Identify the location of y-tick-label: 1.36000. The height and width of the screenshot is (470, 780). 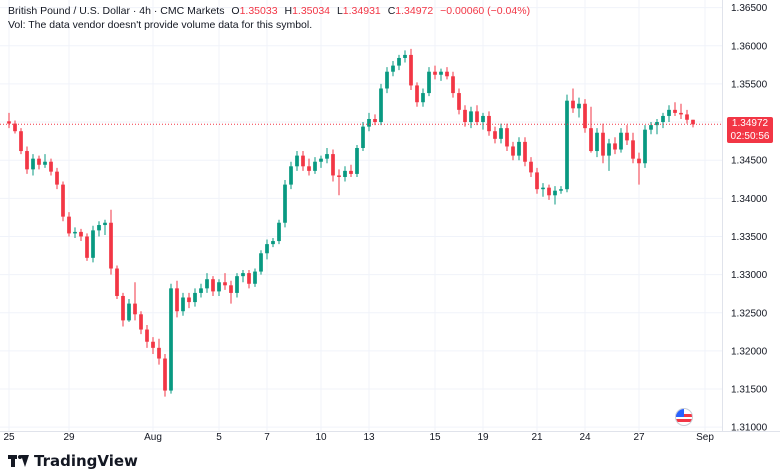
(749, 46).